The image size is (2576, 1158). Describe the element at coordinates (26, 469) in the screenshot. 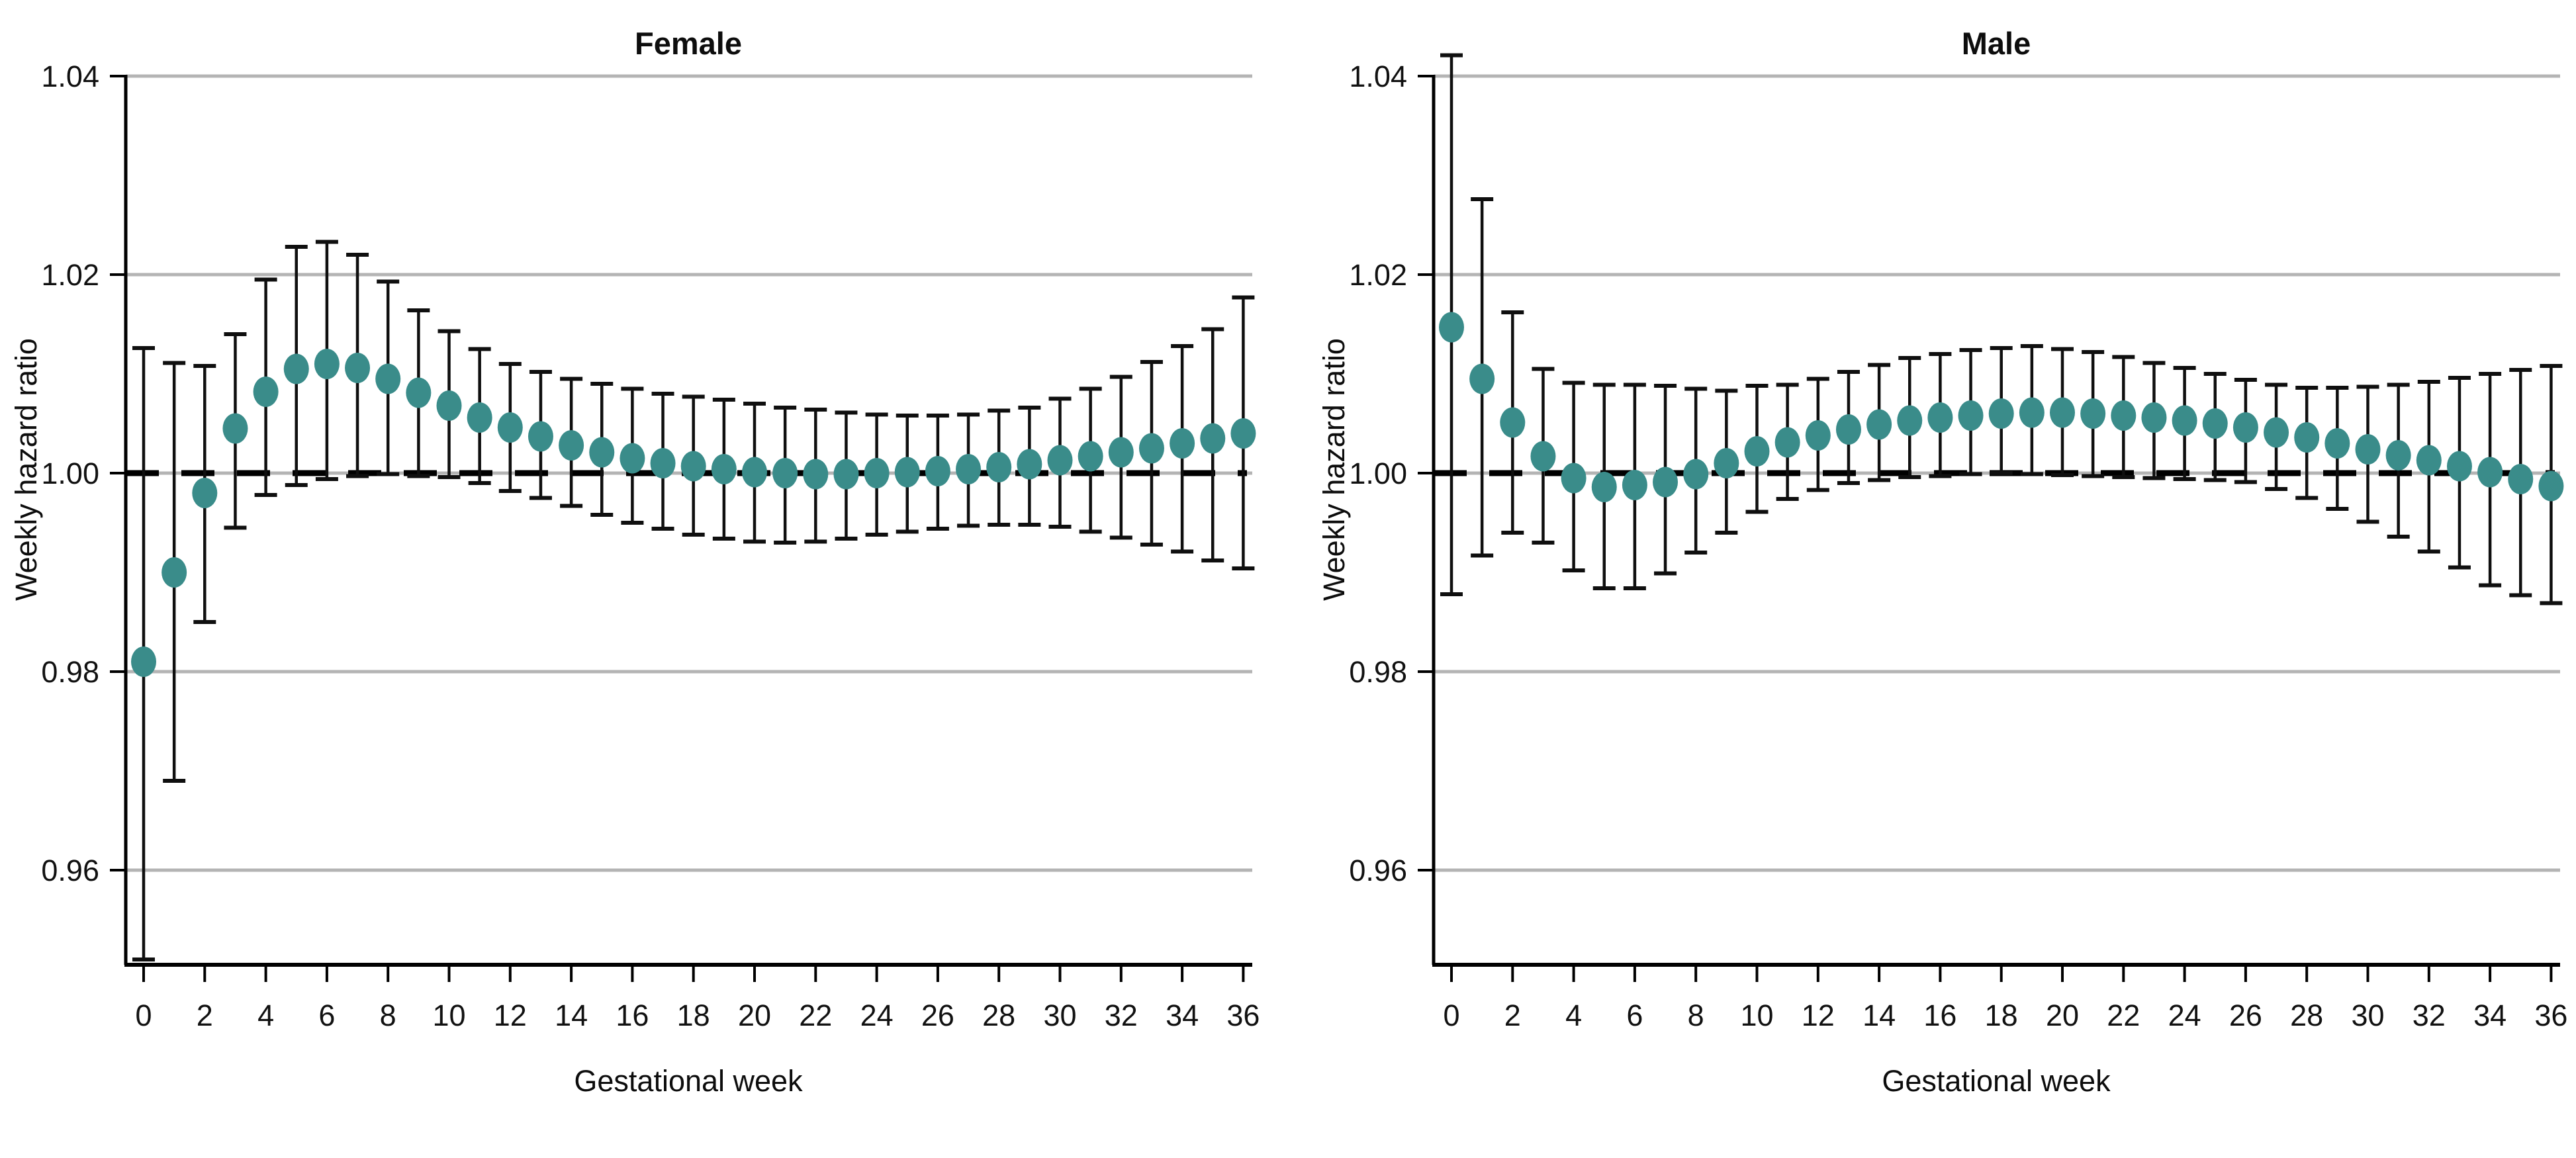

I see `y-axis-title-female: Weekly hazard ratio` at that location.